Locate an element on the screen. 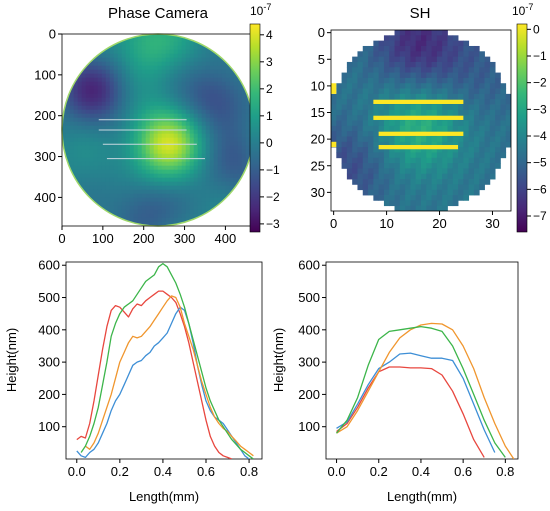  sh-colorbar-tick-label: −5 is located at coordinates (540, 163).